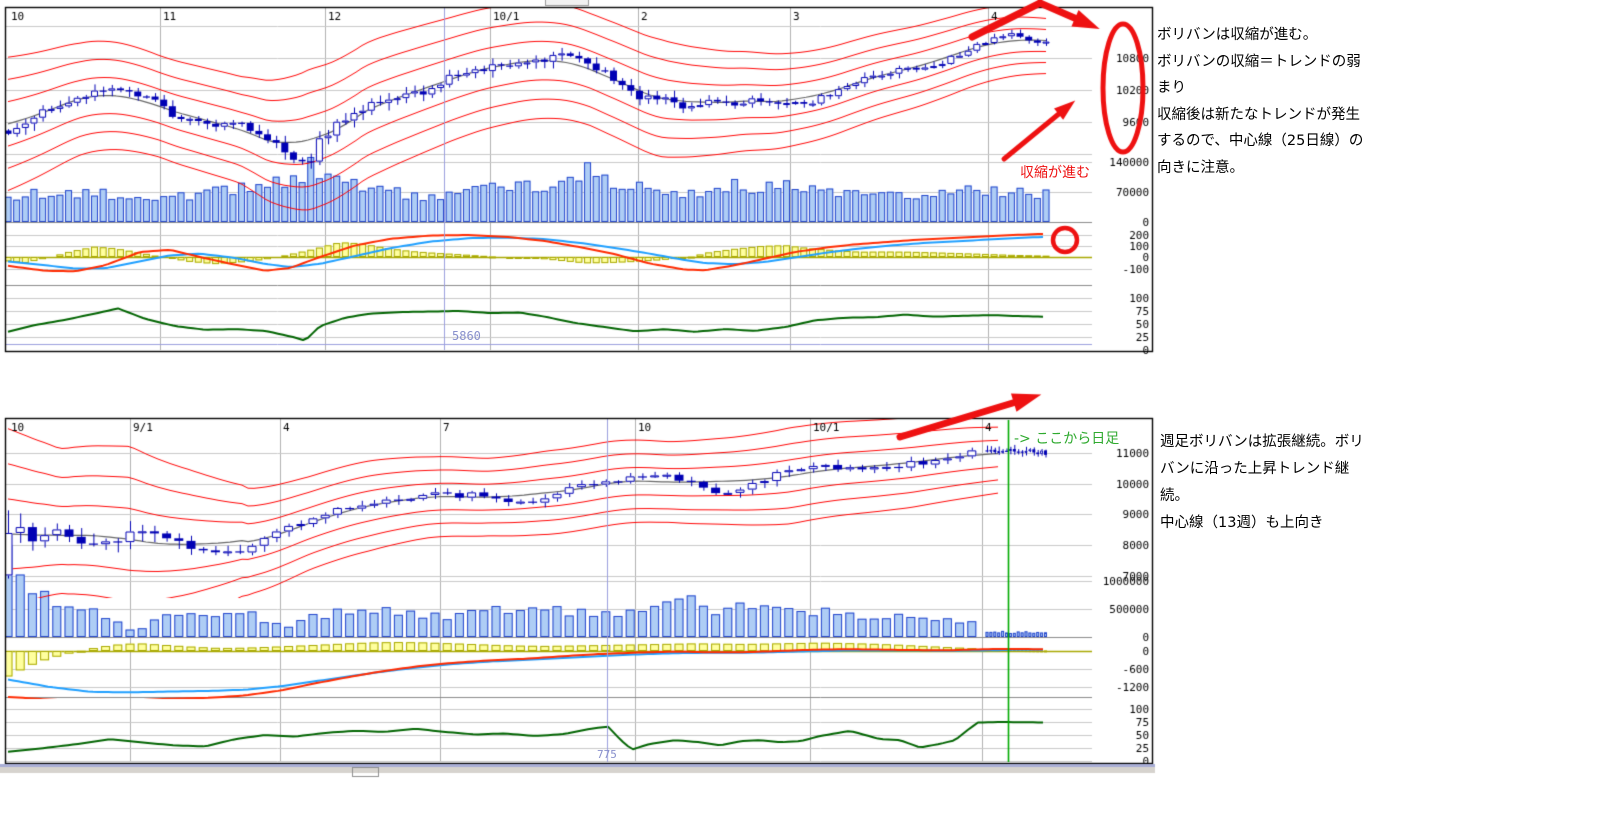 The image size is (1612, 822). What do you see at coordinates (1260, 141) in the screenshot?
I see `note-line: するので、中心線（25日線）の` at bounding box center [1260, 141].